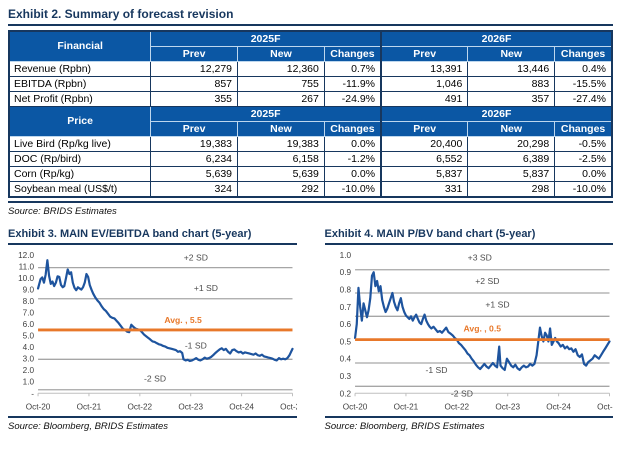 The width and height of the screenshot is (621, 450). Describe the element at coordinates (194, 189) in the screenshot. I see `table-cell: 324` at that location.